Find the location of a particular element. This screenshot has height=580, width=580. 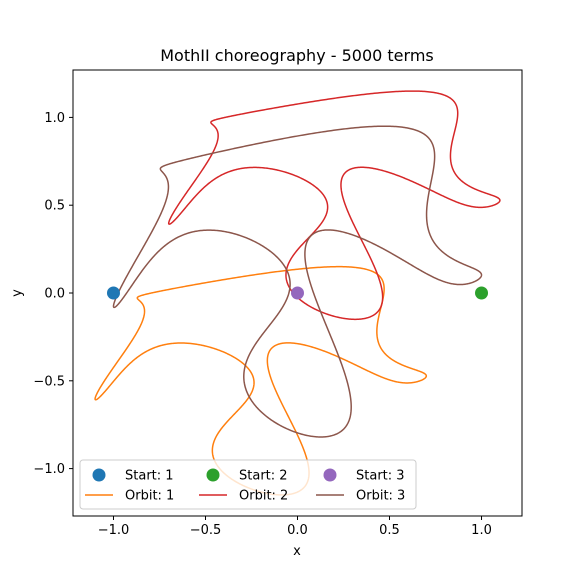

chart-title: MothII choreography - 5000 terms is located at coordinates (297, 55).